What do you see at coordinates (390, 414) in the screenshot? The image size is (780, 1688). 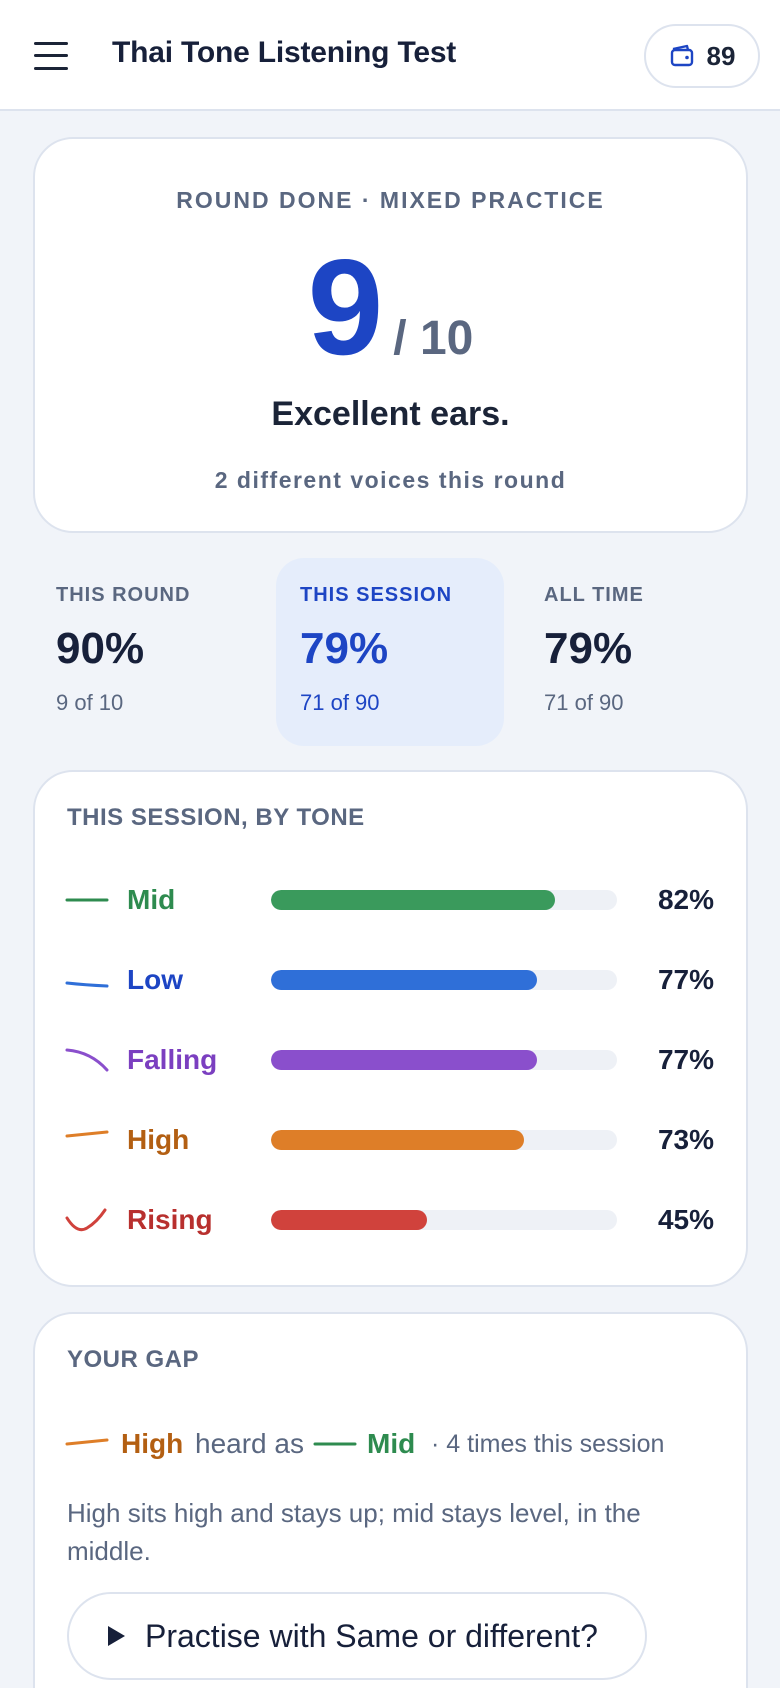 I see `verdict-text: Excellent ears.` at bounding box center [390, 414].